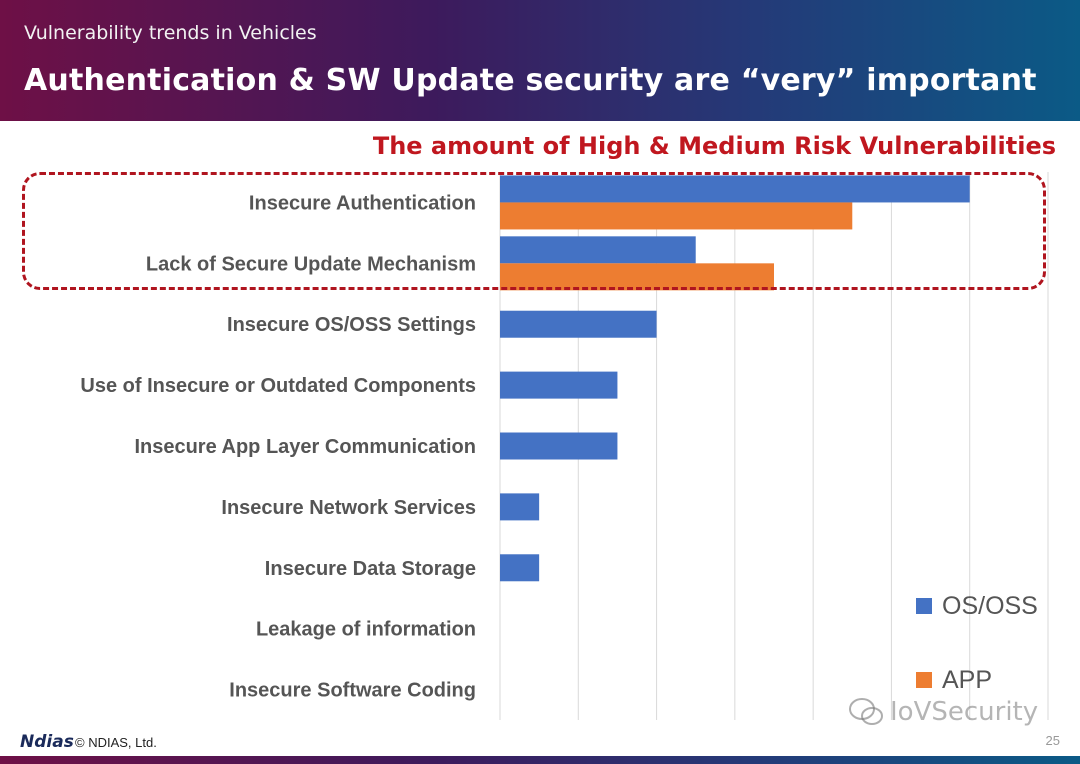  Describe the element at coordinates (351, 325) in the screenshot. I see `category-label: Insecure OS/OSS Settings` at that location.